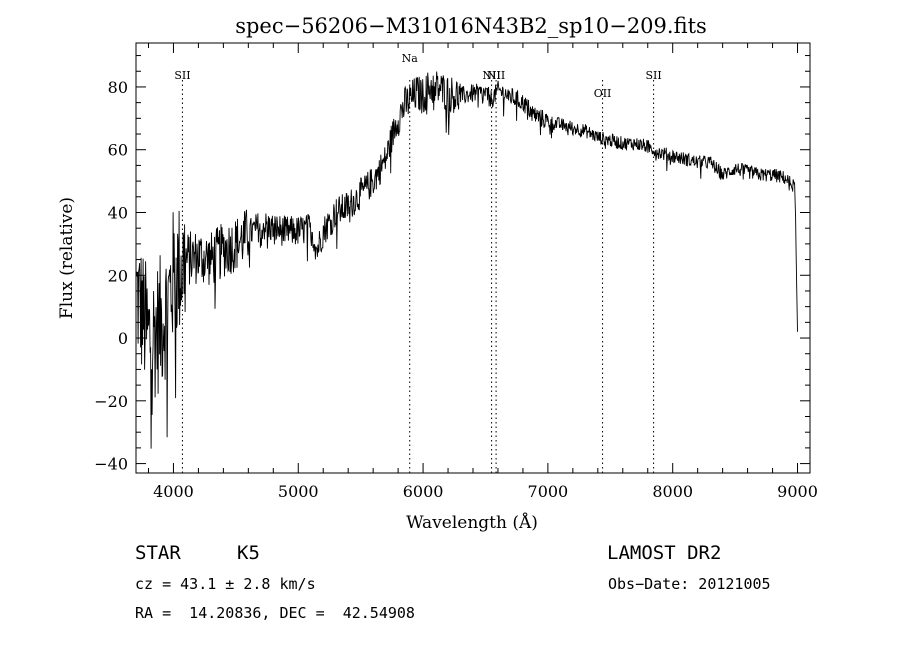  I want to click on object-subclass: K5, so click(248, 553).